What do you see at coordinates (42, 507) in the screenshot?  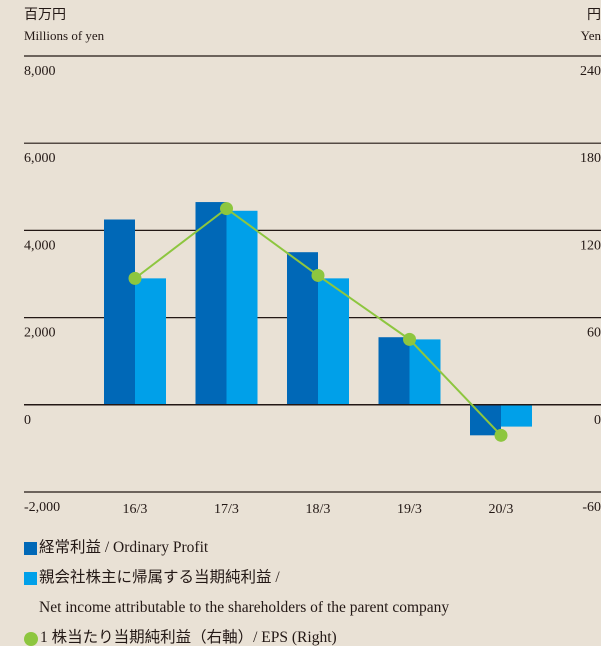 I see `y-tick-label: -2,000` at bounding box center [42, 507].